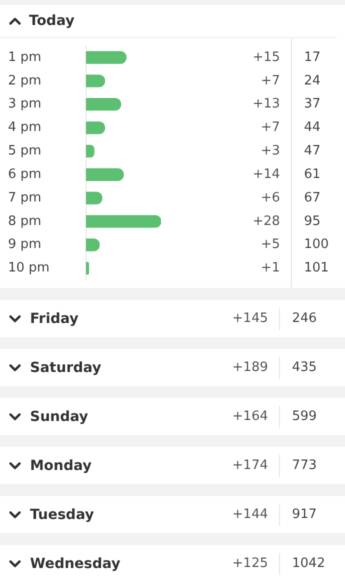 The width and height of the screenshot is (345, 586). What do you see at coordinates (304, 416) in the screenshot?
I see `text: 599` at bounding box center [304, 416].